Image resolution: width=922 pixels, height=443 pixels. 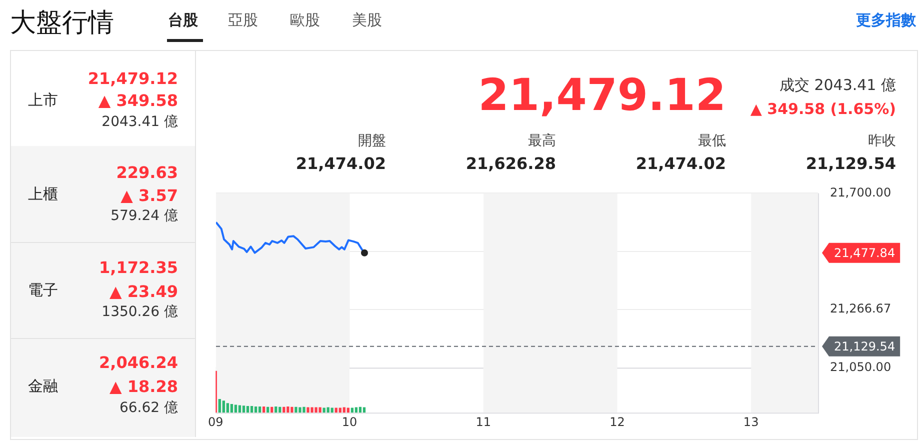 I want to click on text: ▲ 18.28, so click(x=144, y=386).